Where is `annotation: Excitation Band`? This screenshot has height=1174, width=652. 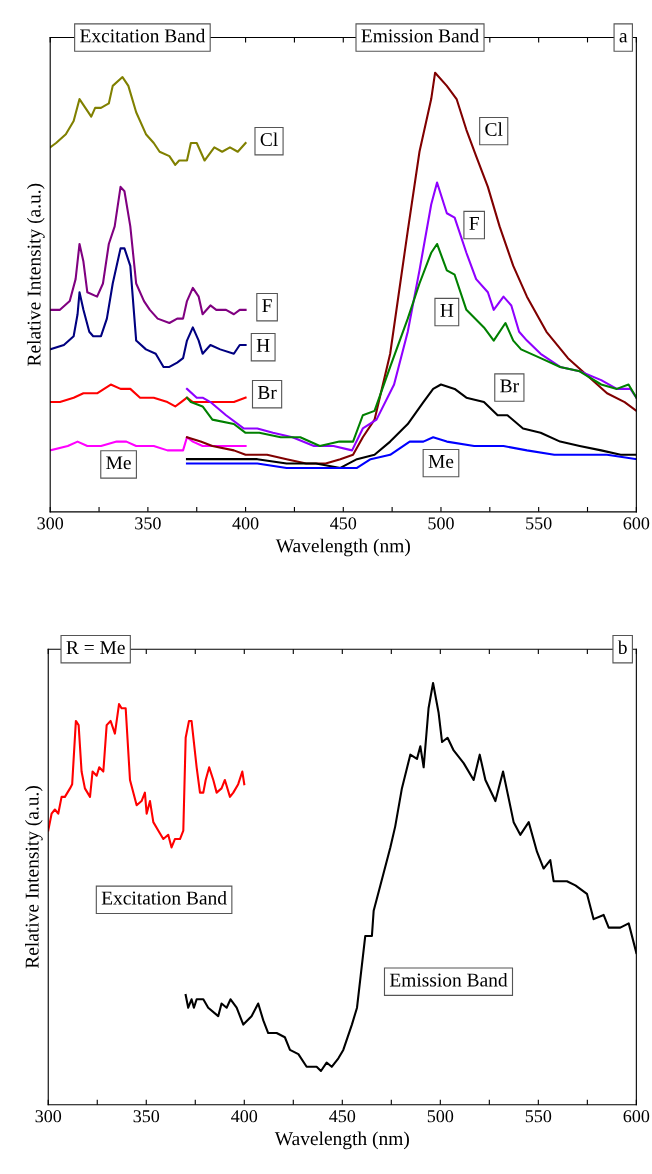
annotation: Excitation Band is located at coordinates (164, 897).